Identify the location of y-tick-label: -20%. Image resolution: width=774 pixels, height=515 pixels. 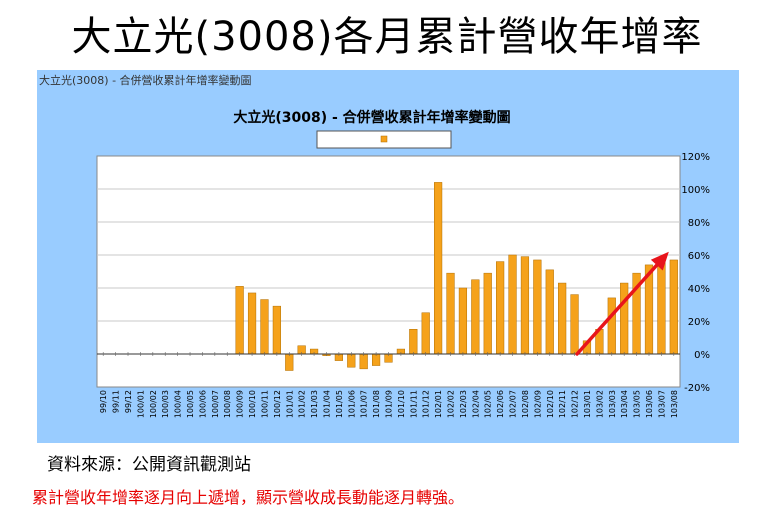
(697, 388).